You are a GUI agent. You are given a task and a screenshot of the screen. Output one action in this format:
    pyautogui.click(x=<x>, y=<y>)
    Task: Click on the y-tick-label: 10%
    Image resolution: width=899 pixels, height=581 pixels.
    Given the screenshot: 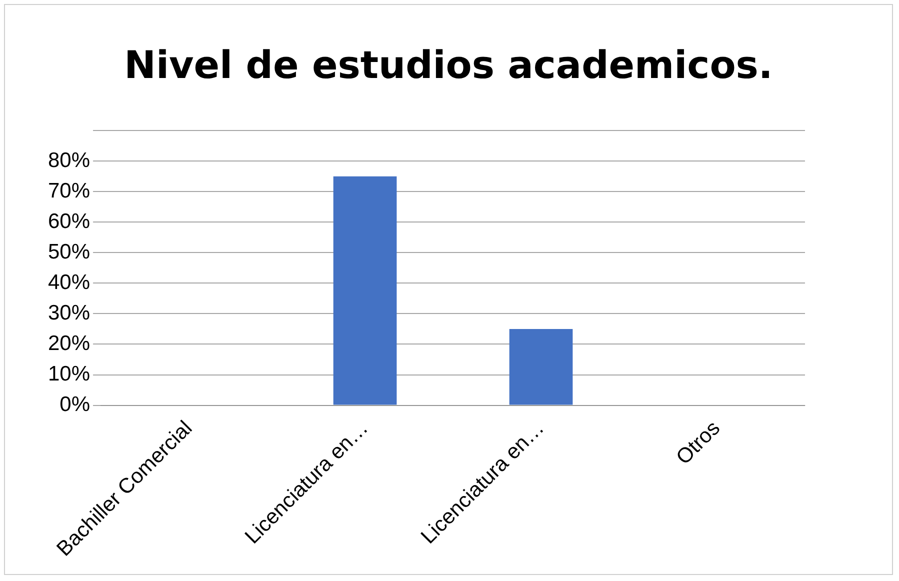 What is the action you would take?
    pyautogui.click(x=69, y=374)
    